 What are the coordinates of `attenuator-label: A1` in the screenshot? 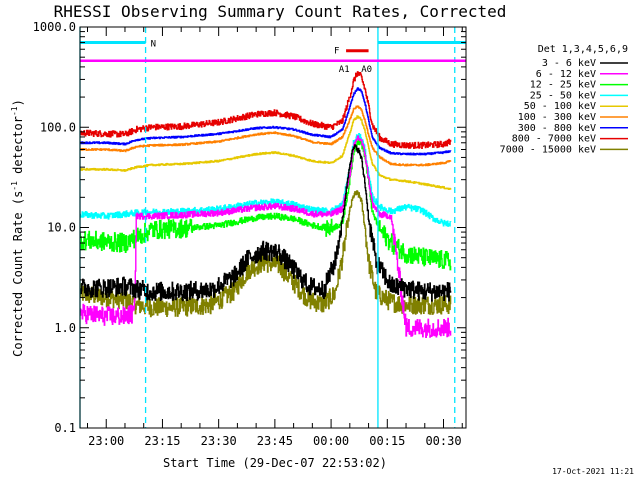 It's located at (344, 70).